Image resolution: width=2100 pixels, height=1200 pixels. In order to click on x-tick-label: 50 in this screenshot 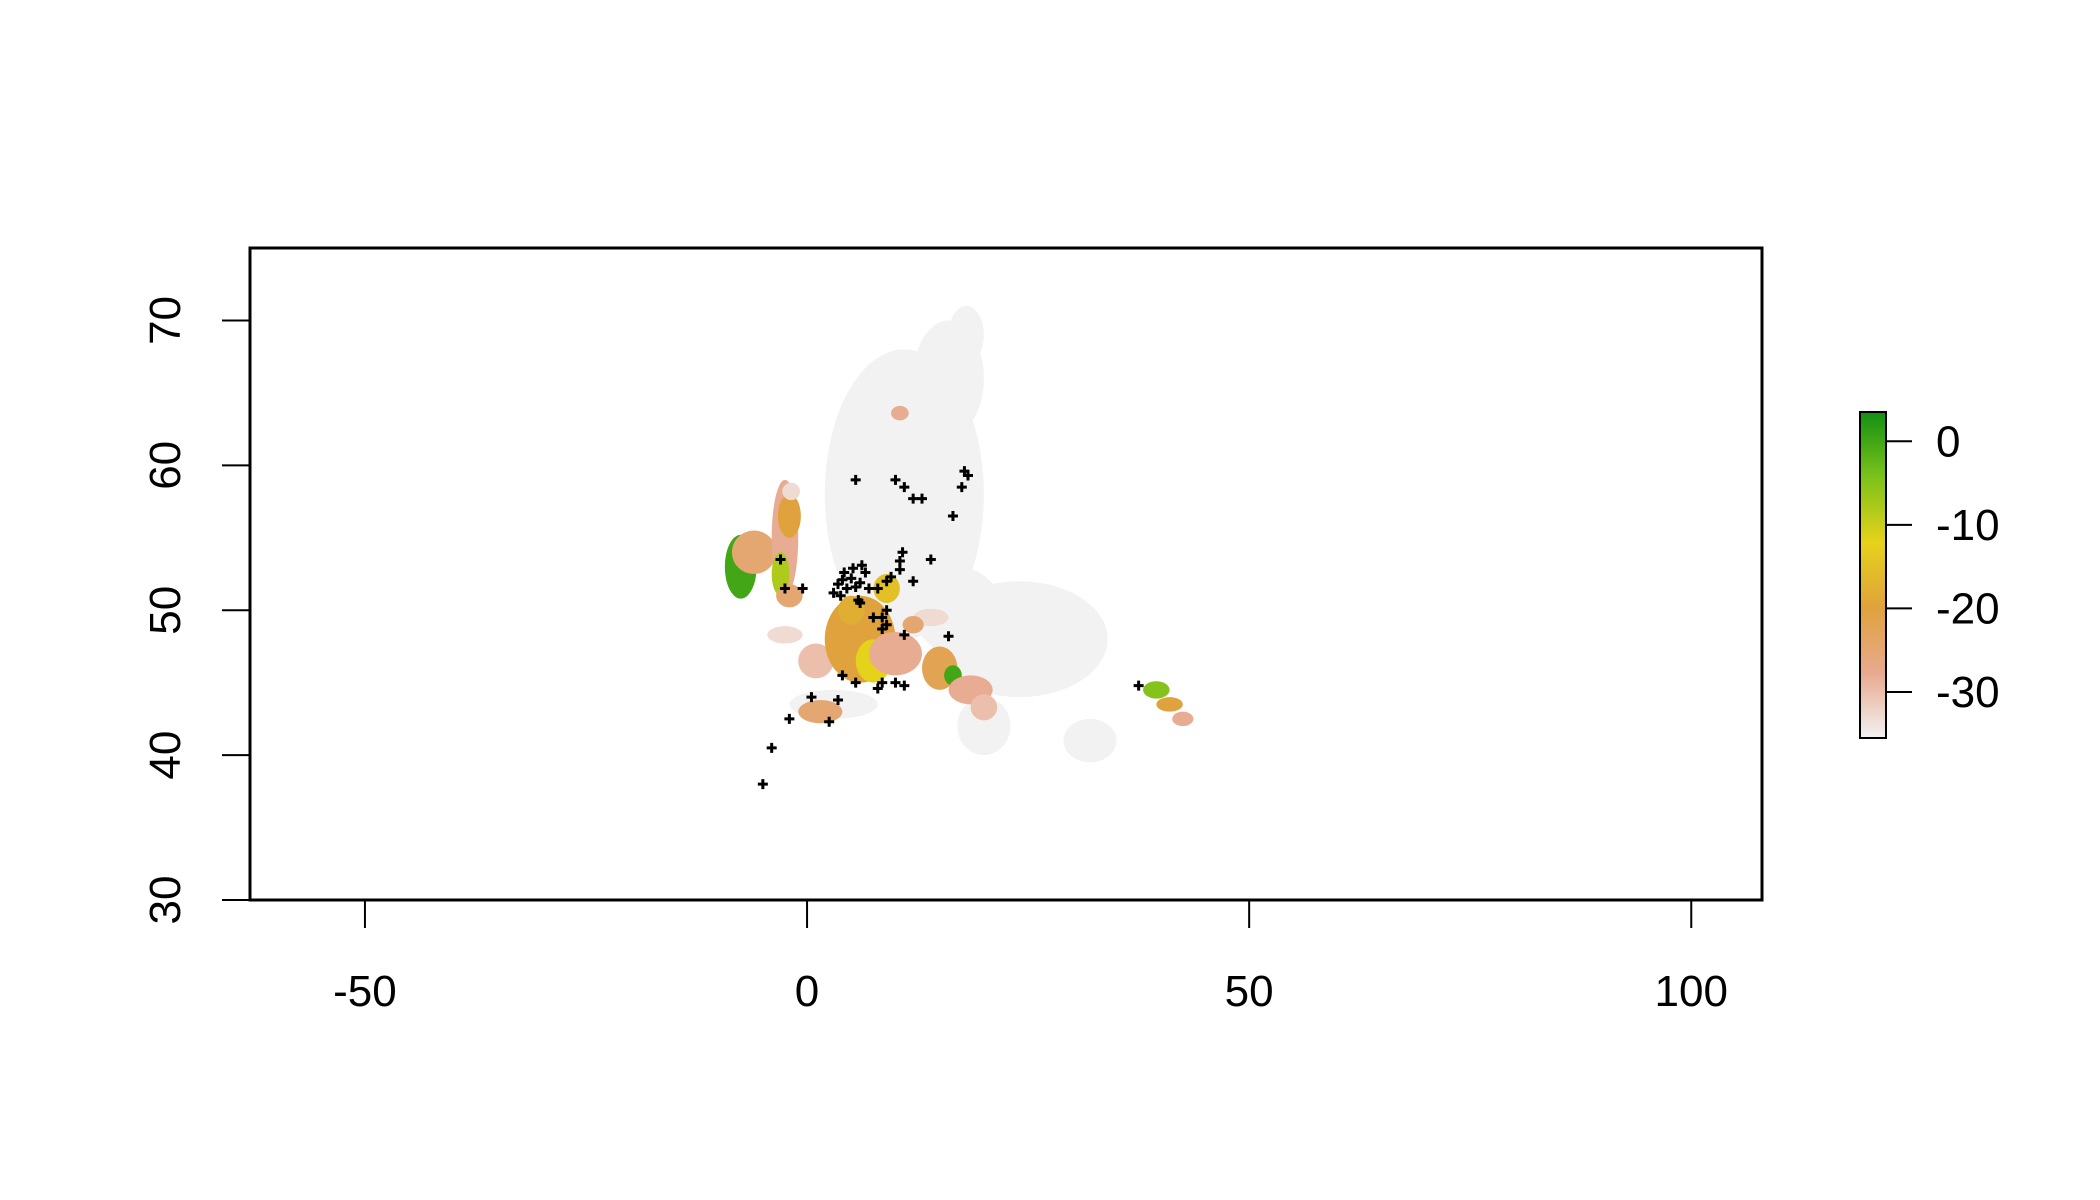, I will do `click(1249, 991)`.